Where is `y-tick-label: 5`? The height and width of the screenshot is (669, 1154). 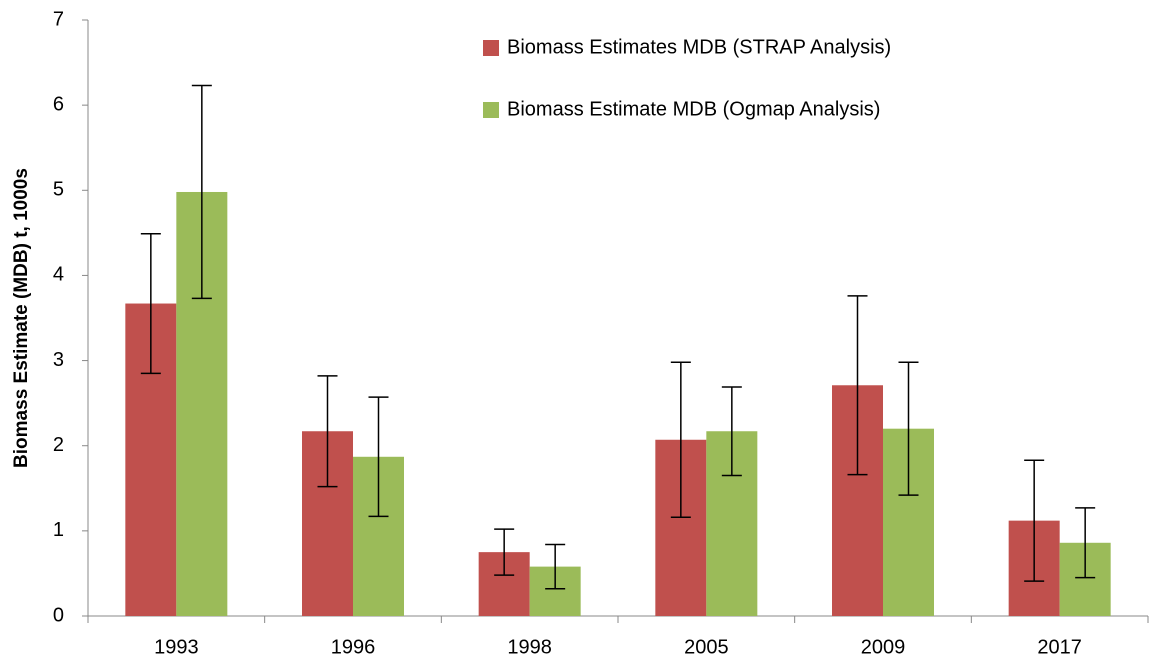 y-tick-label: 5 is located at coordinates (58, 190).